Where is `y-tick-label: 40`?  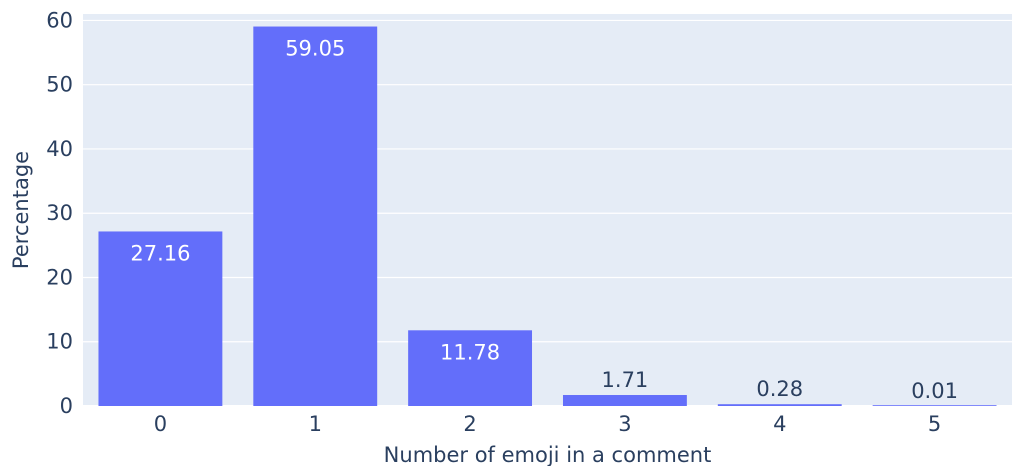 y-tick-label: 40 is located at coordinates (59, 149).